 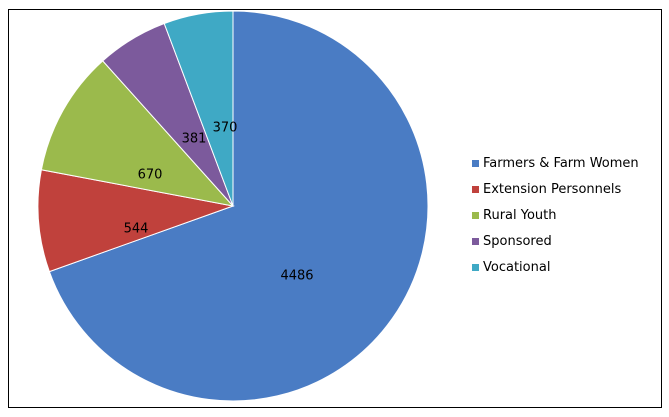 What do you see at coordinates (517, 267) in the screenshot?
I see `legend-label: Vocational` at bounding box center [517, 267].